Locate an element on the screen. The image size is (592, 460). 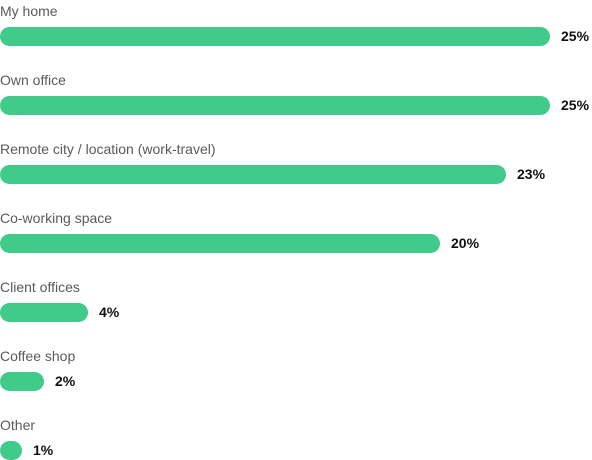
category-label: Remote city / location (work-travel) is located at coordinates (108, 149).